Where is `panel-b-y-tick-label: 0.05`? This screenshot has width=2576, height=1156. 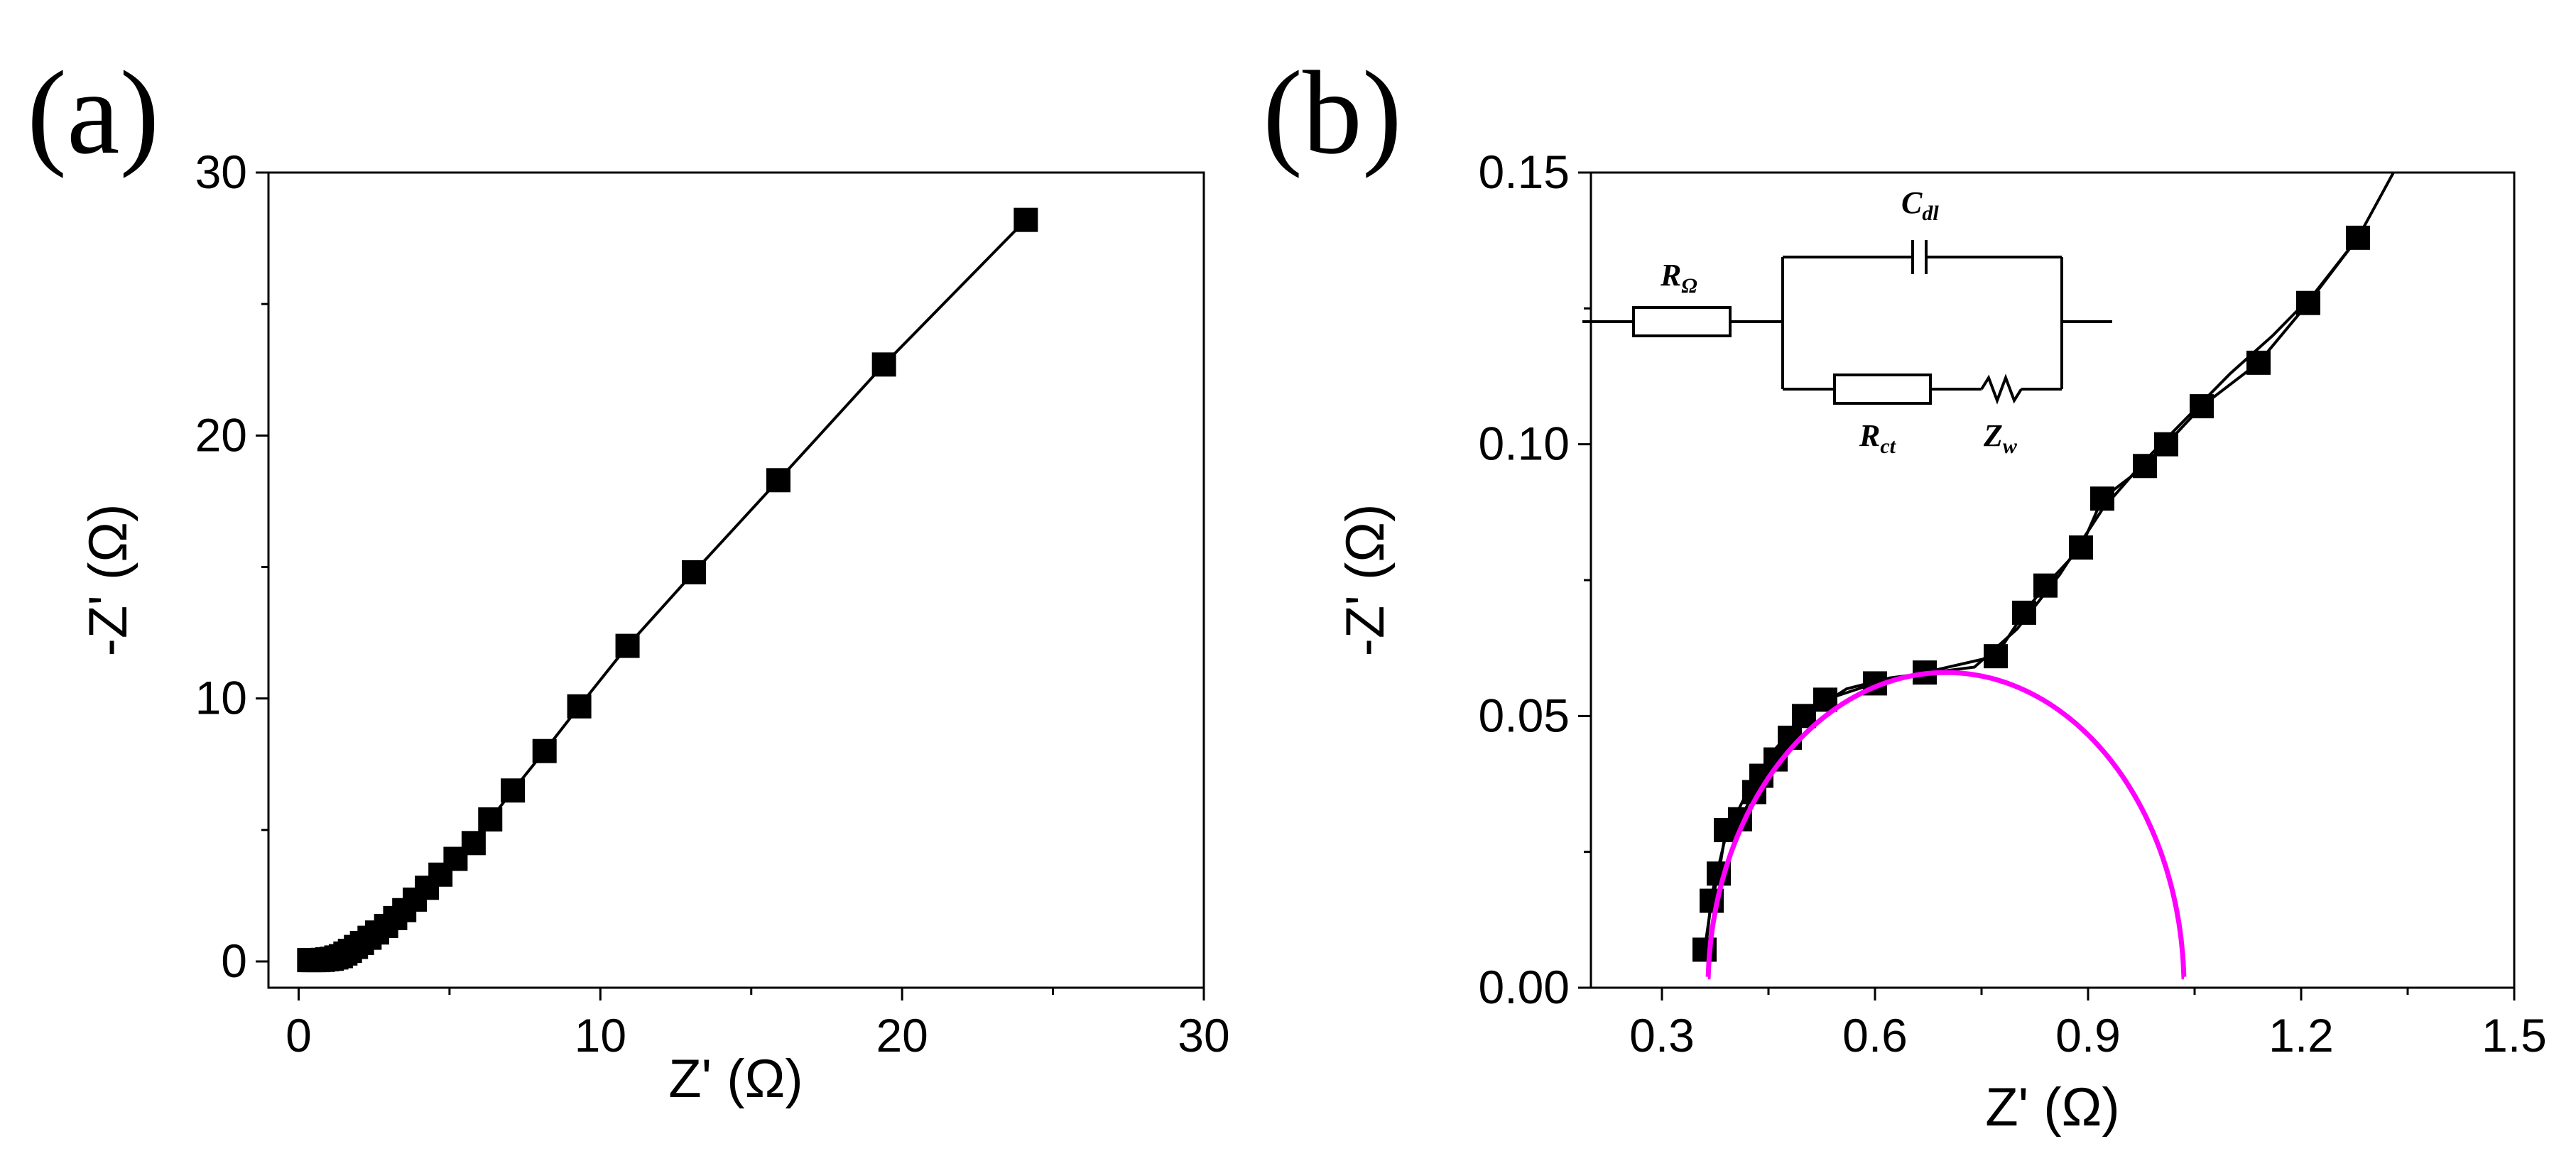 panel-b-y-tick-label: 0.05 is located at coordinates (1525, 715).